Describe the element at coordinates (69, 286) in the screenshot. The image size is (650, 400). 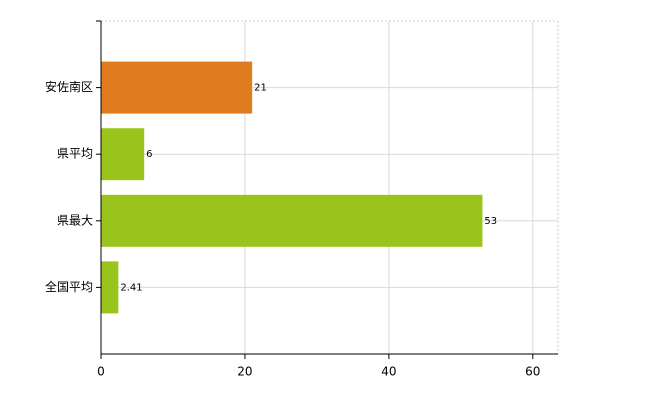
I see `y-tick-label: 全国平均` at that location.